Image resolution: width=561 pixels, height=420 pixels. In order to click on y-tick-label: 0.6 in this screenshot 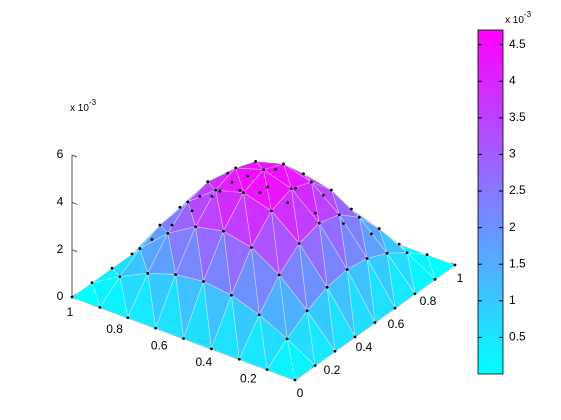, I will do `click(159, 345)`.